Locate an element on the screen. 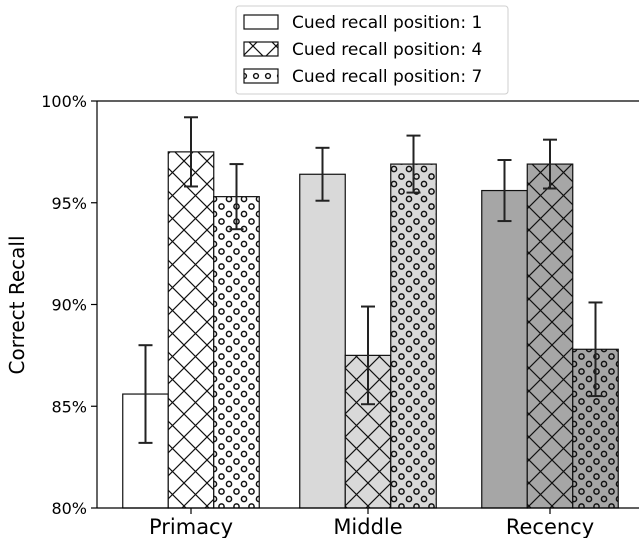  x-ticks-group: Primacy Middle Recency is located at coordinates (371, 523).